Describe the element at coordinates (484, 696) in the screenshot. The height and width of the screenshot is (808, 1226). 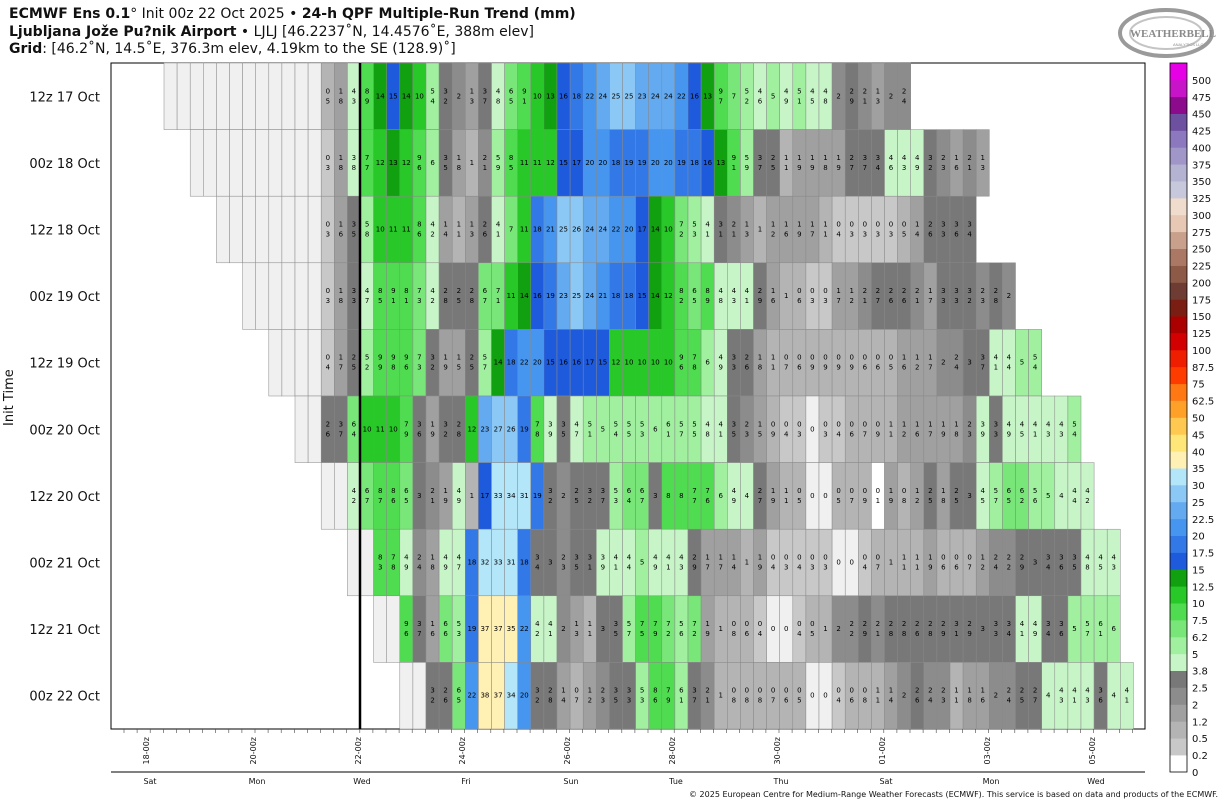
I see `qpf-value-label: 38` at that location.